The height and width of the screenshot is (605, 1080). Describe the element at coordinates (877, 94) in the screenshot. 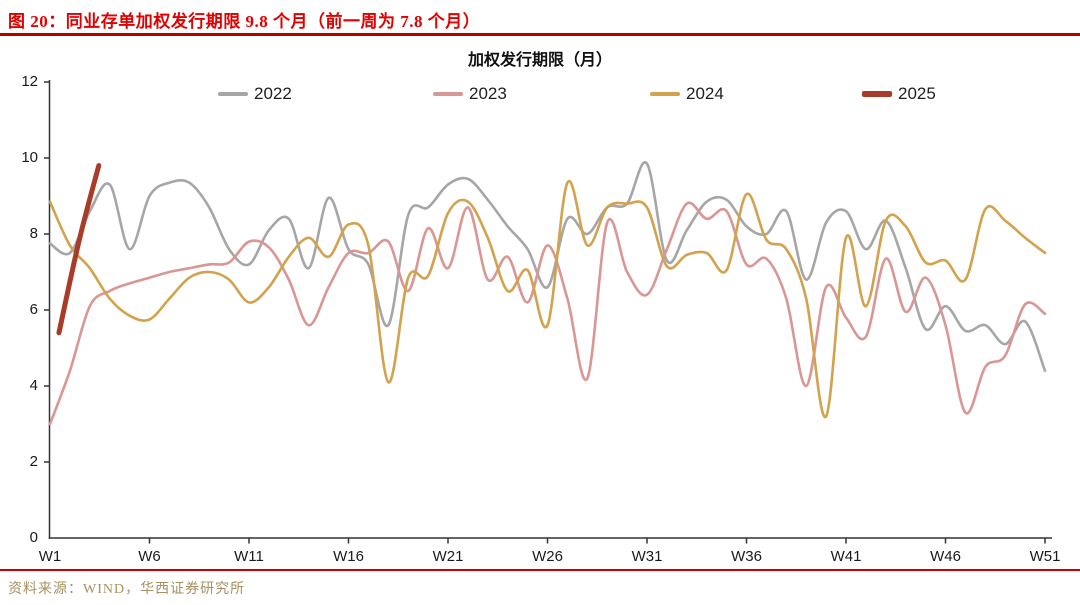

I see `legend-swatch-2025` at that location.